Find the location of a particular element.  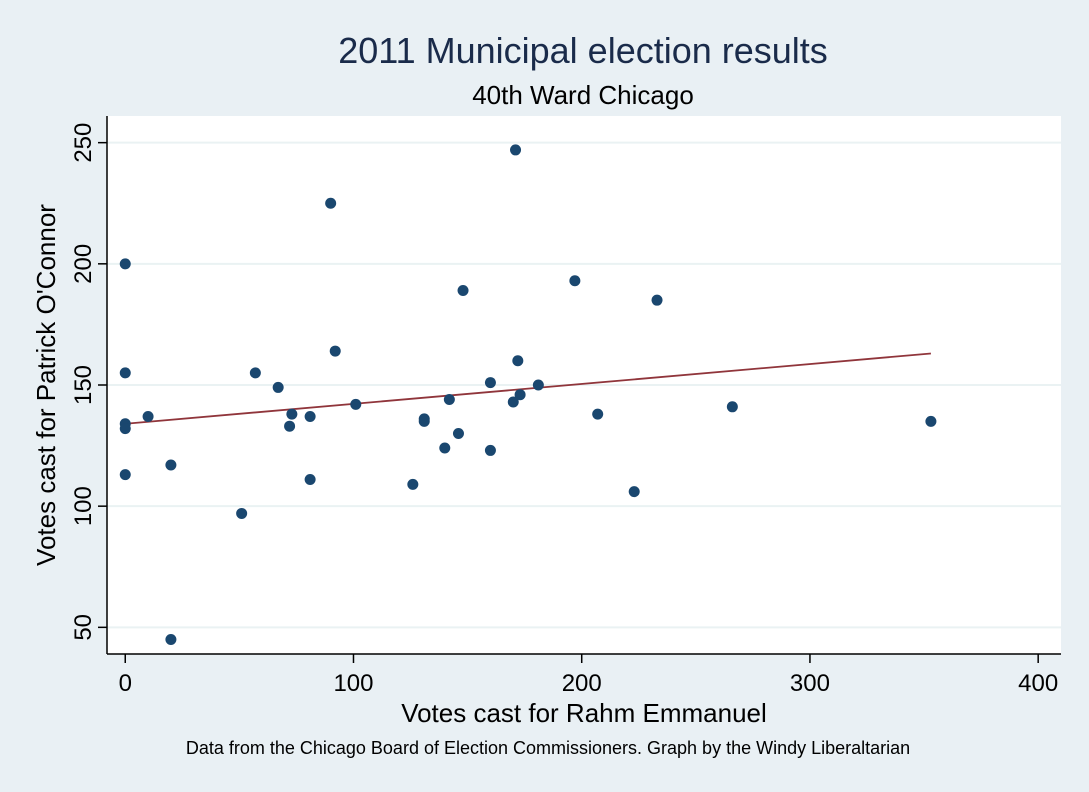

x-tick-label-400: 400 is located at coordinates (1038, 683).